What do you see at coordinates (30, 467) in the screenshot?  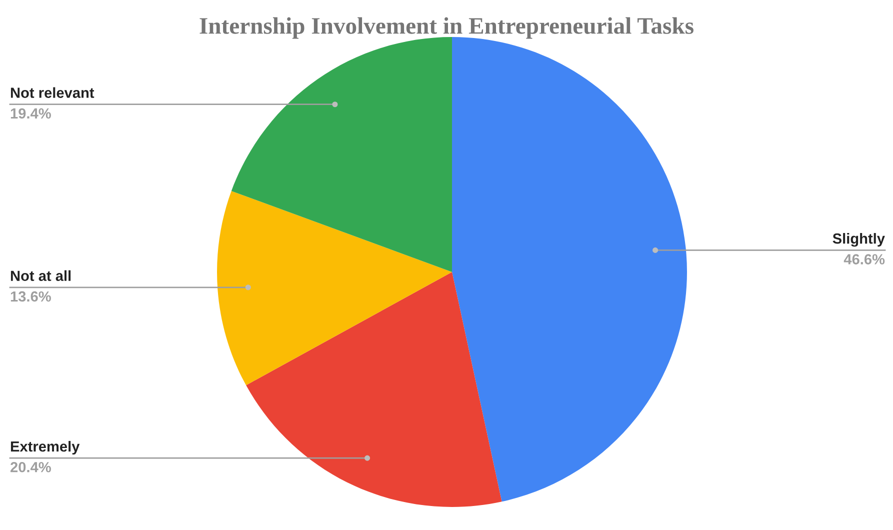 I see `data-label: 20.4%` at bounding box center [30, 467].